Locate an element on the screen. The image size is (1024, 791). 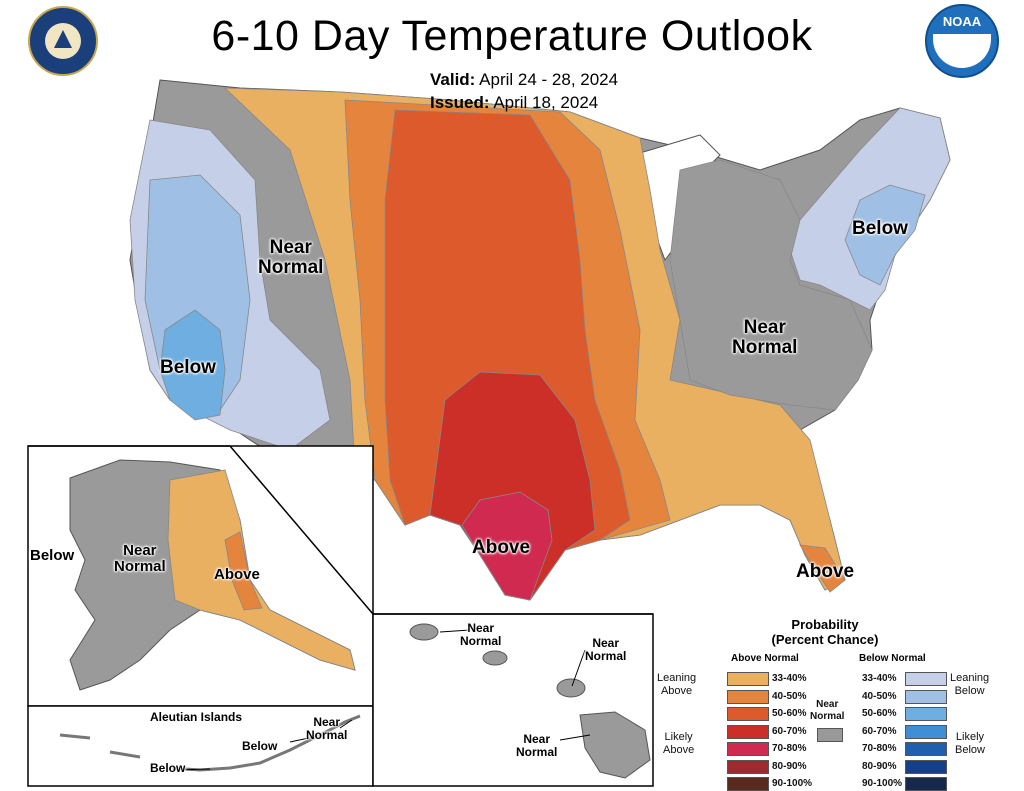
legend-above-header: Above Normal is located at coordinates (765, 658).